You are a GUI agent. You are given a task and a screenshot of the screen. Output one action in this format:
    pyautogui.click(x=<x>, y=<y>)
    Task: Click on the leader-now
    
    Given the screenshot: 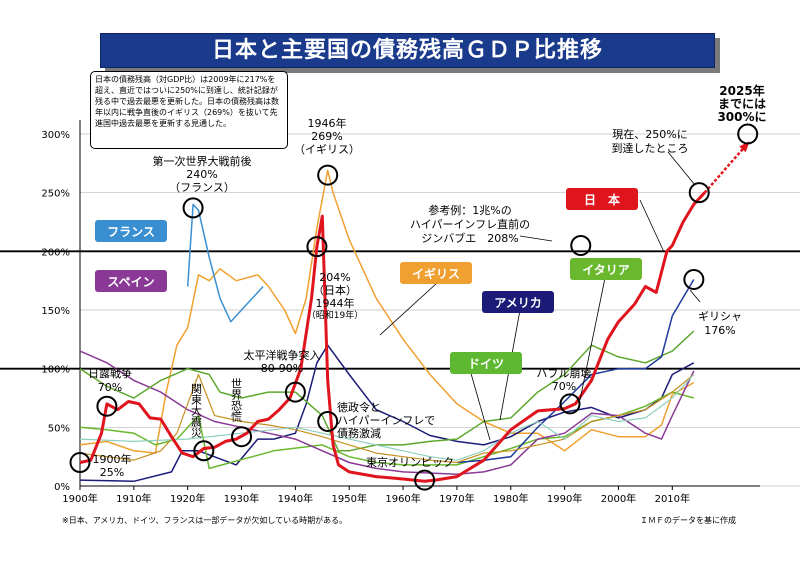 What is the action you would take?
    pyautogui.click(x=681, y=168)
    